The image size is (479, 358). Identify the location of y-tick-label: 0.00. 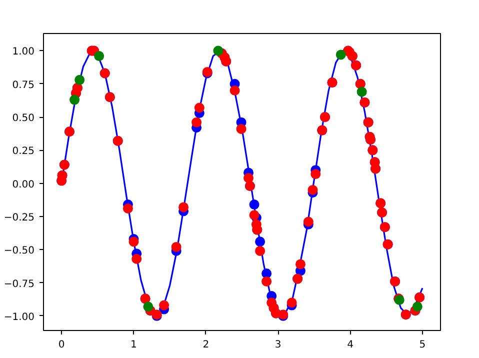
(23, 184).